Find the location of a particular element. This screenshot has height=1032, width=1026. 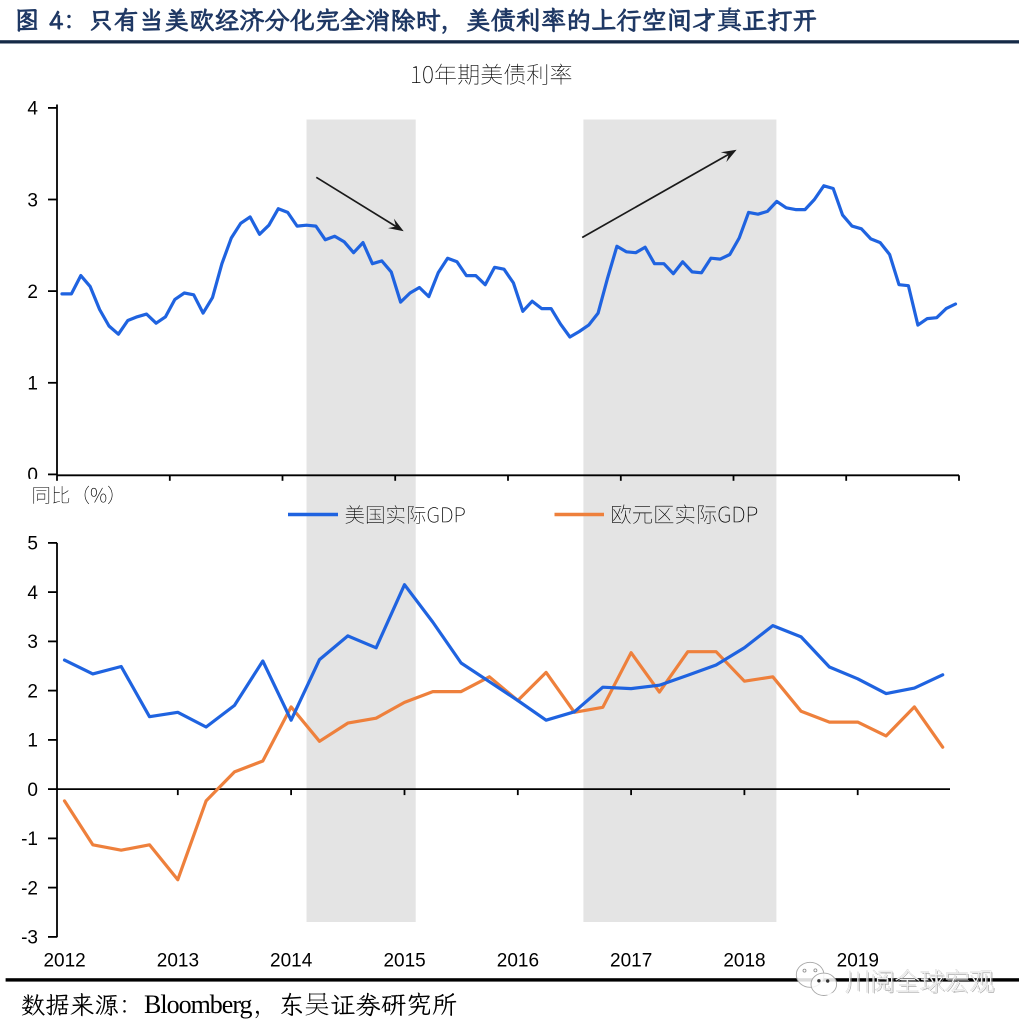

svg-text: -2 is located at coordinates (29, 888).